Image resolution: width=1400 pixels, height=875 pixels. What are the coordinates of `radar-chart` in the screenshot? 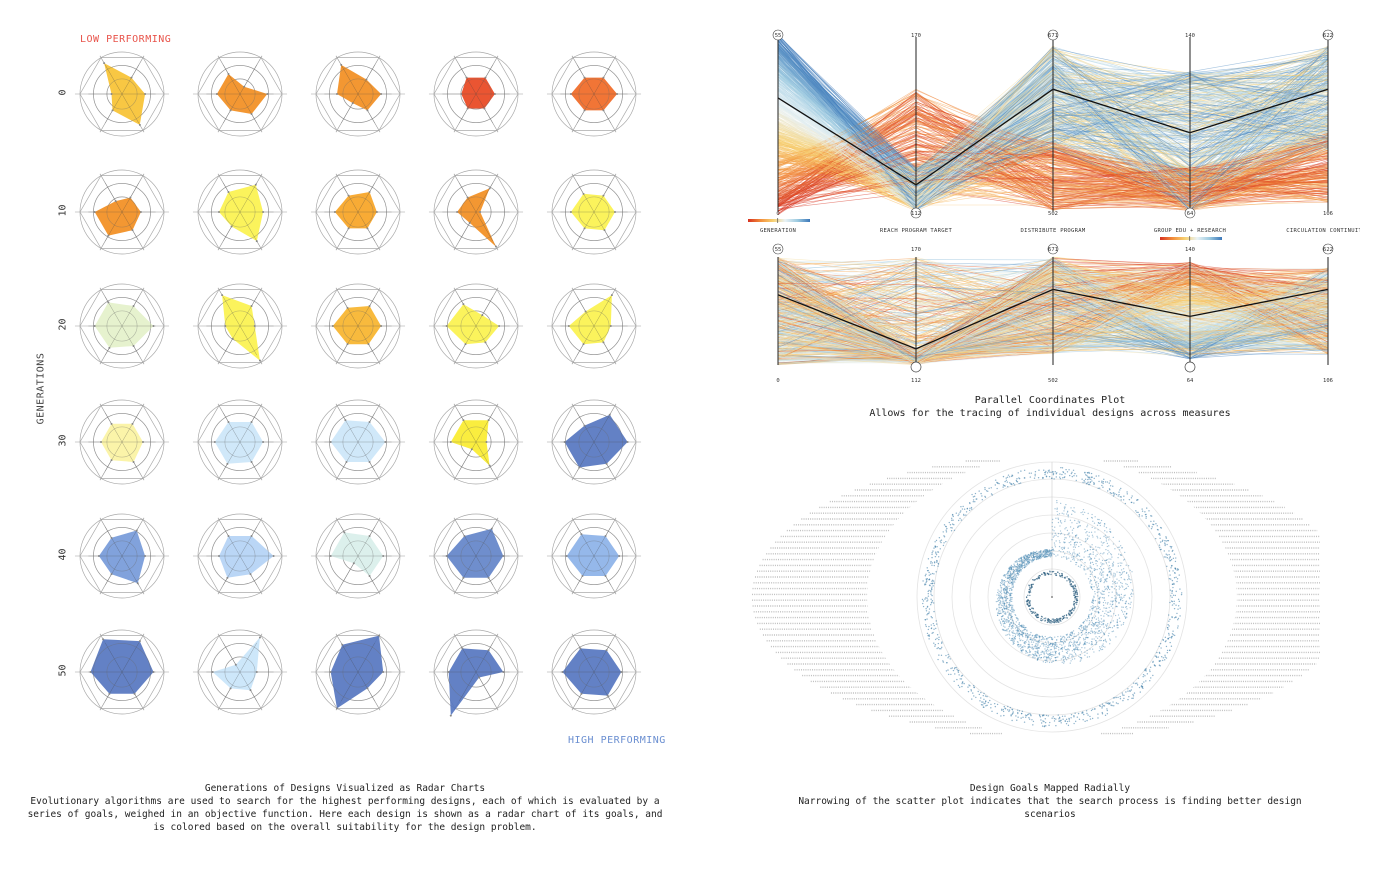 It's located at (476, 212).